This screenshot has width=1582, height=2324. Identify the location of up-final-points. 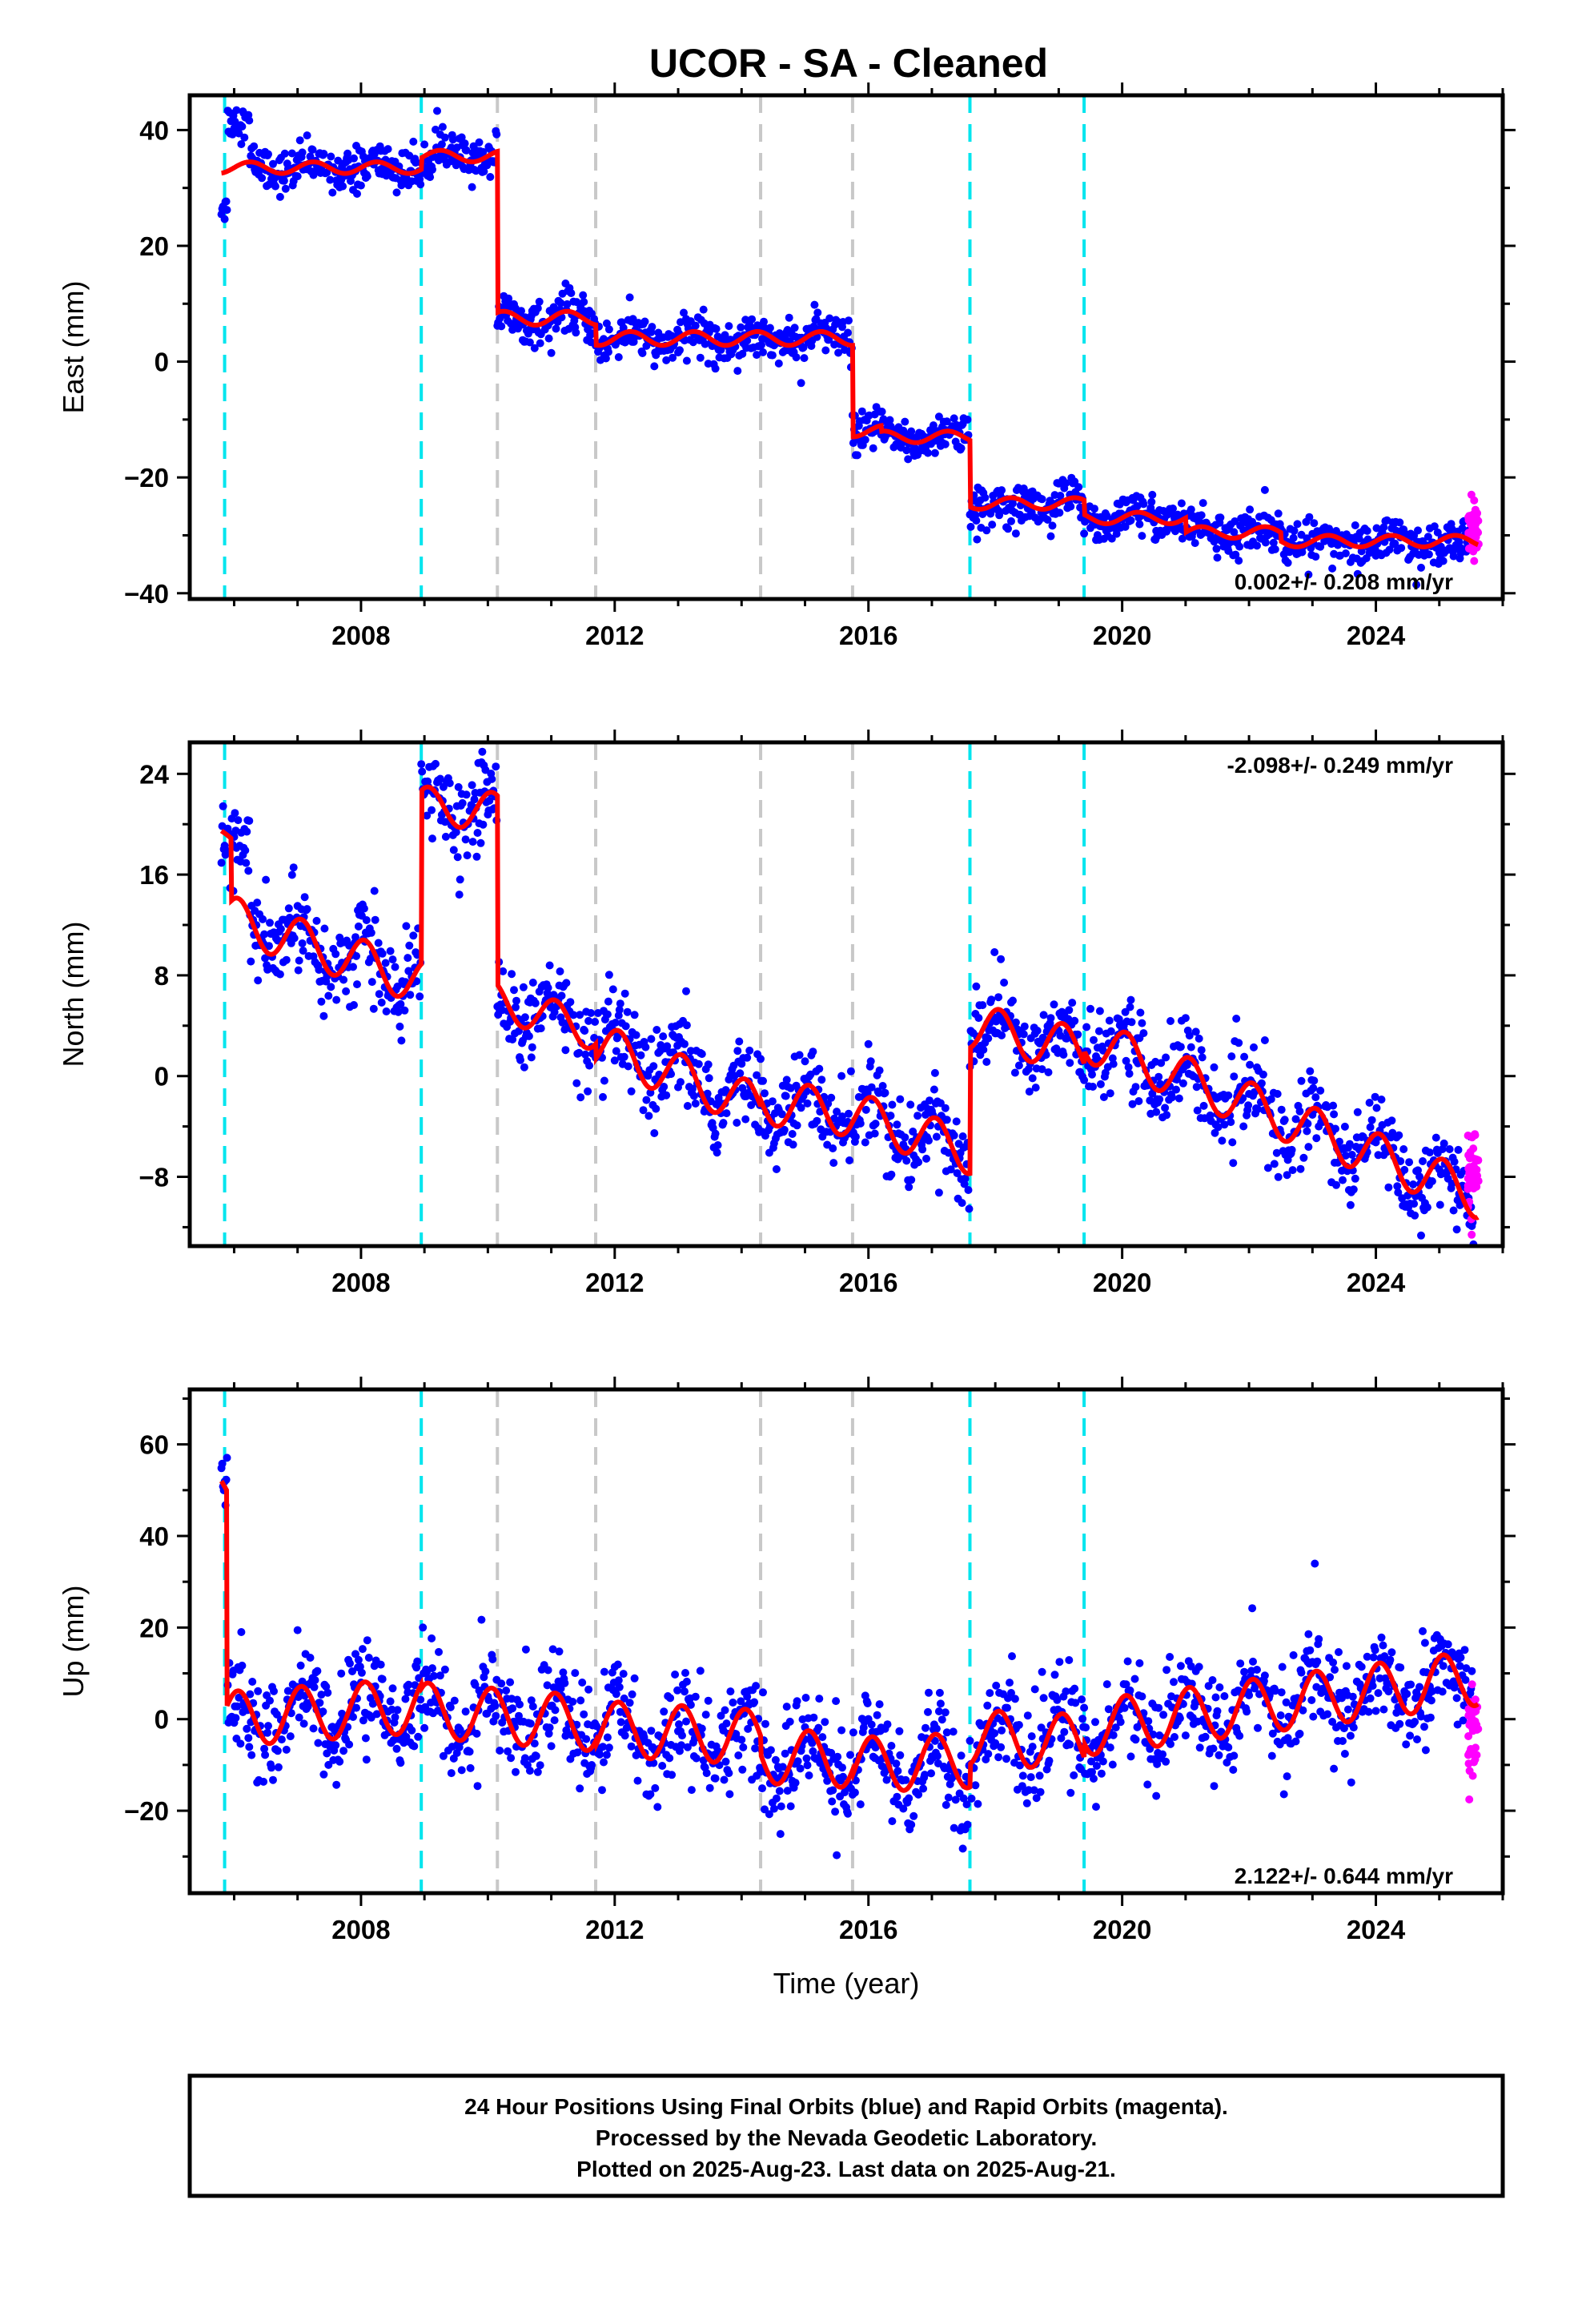
(847, 1657).